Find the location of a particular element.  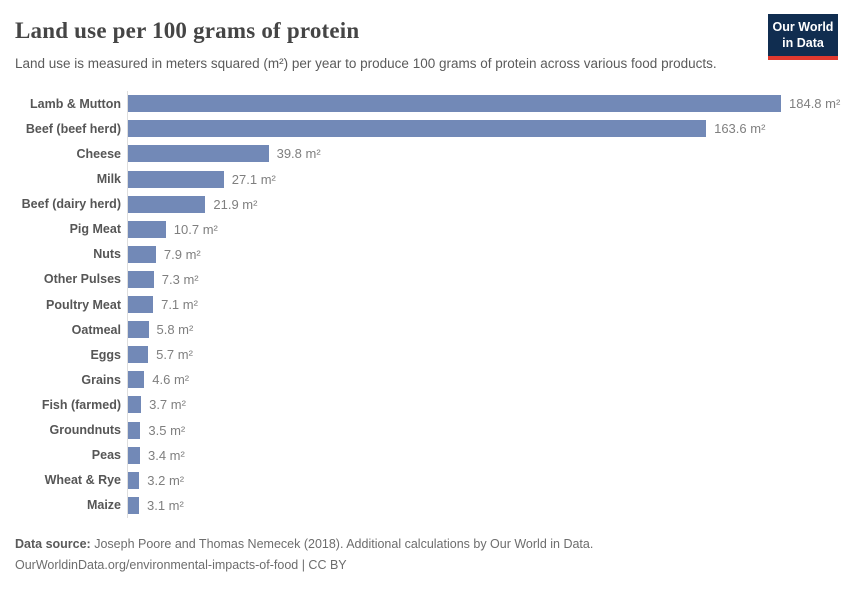

chart-row: Poultry Meat 7.1 m² is located at coordinates (425, 305).